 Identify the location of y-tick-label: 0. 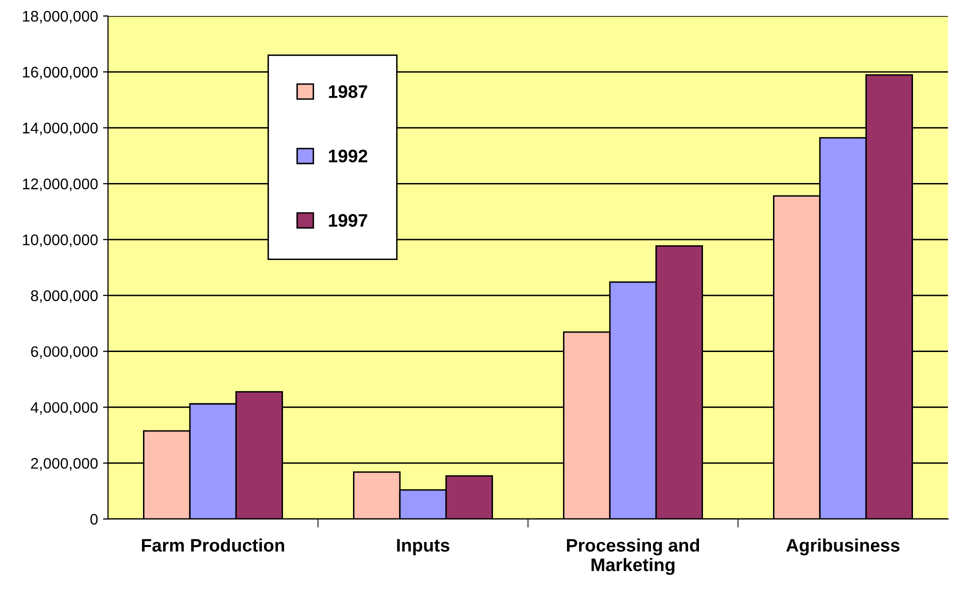
(94, 519).